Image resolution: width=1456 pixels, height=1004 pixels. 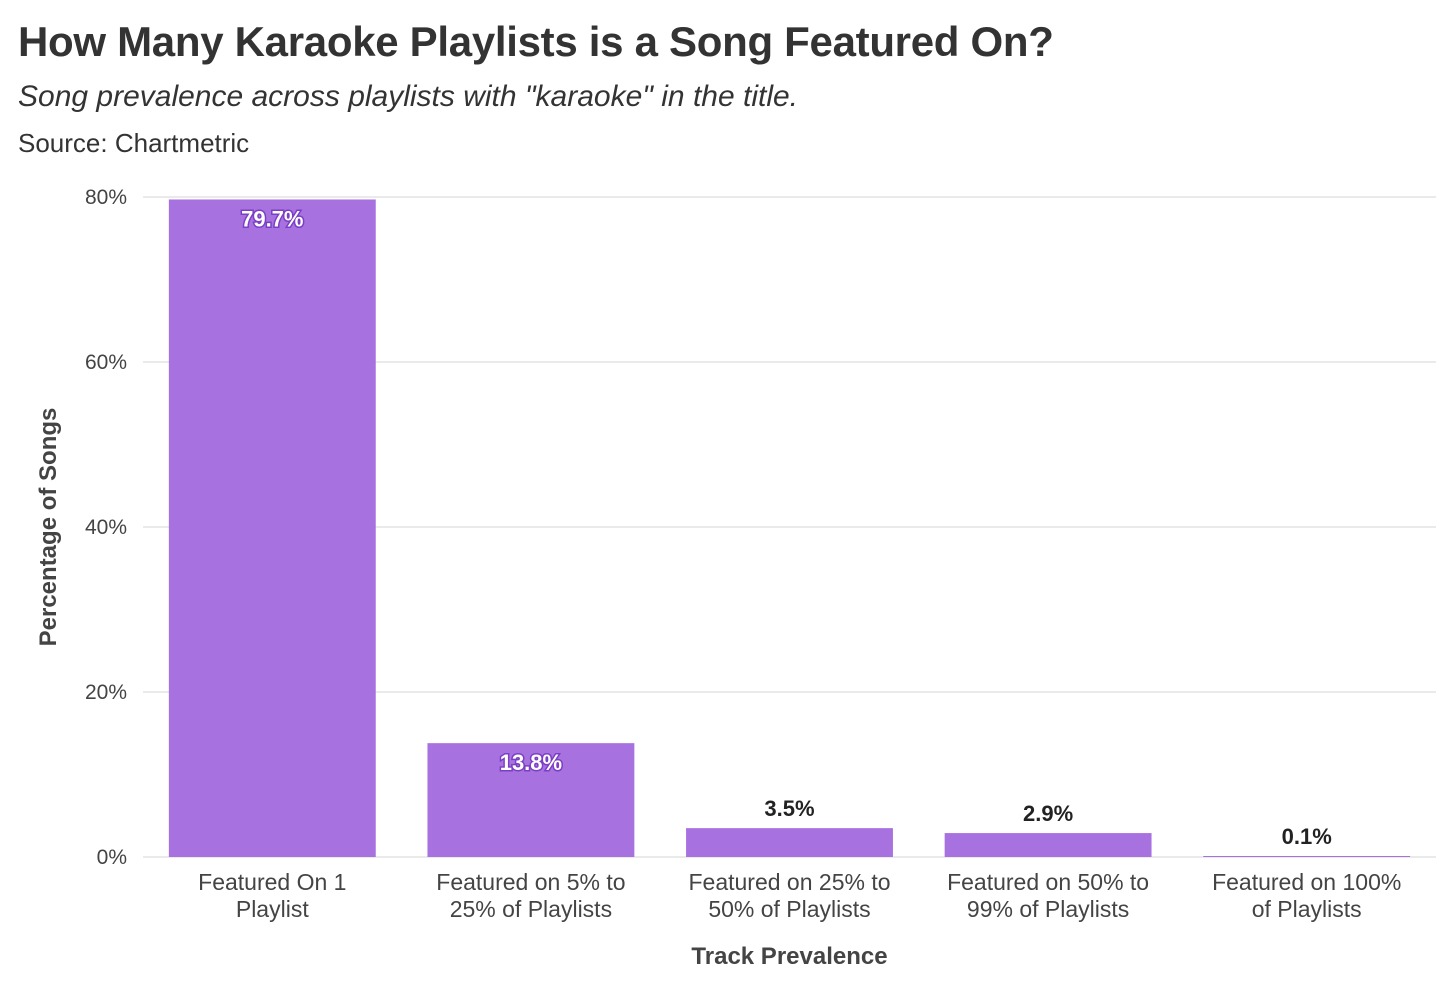 I want to click on x-tick-label: Featured on 25% to, so click(x=789, y=882).